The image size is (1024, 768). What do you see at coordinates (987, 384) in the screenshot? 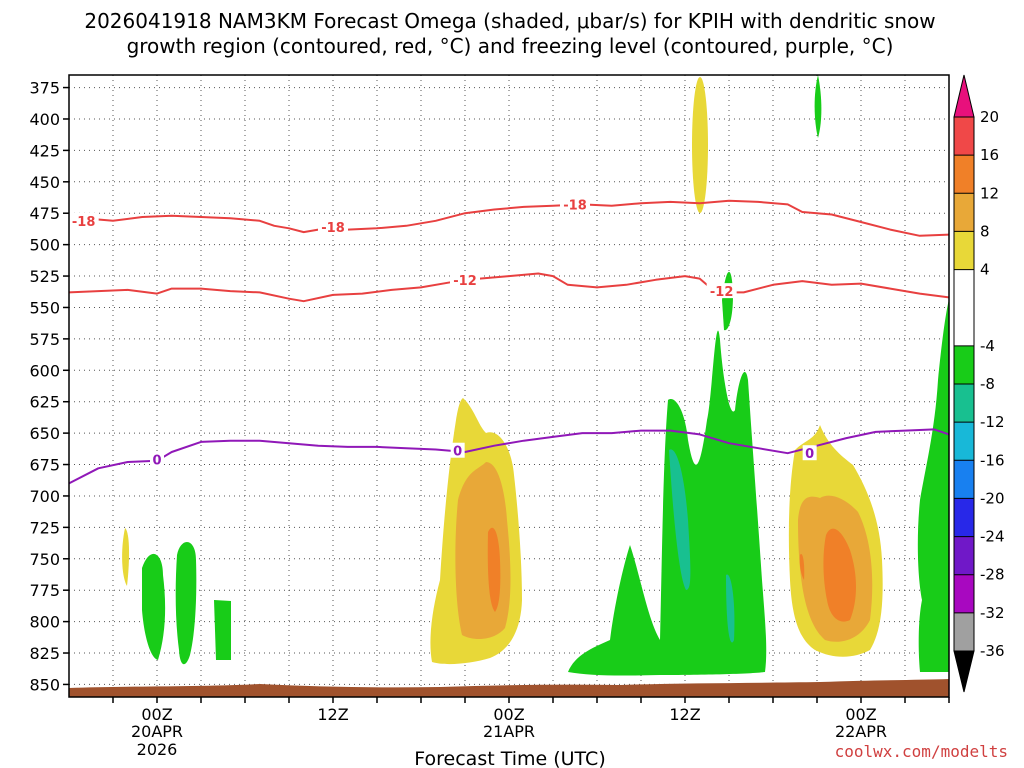
I see `colorbar-label: -8` at bounding box center [987, 384].